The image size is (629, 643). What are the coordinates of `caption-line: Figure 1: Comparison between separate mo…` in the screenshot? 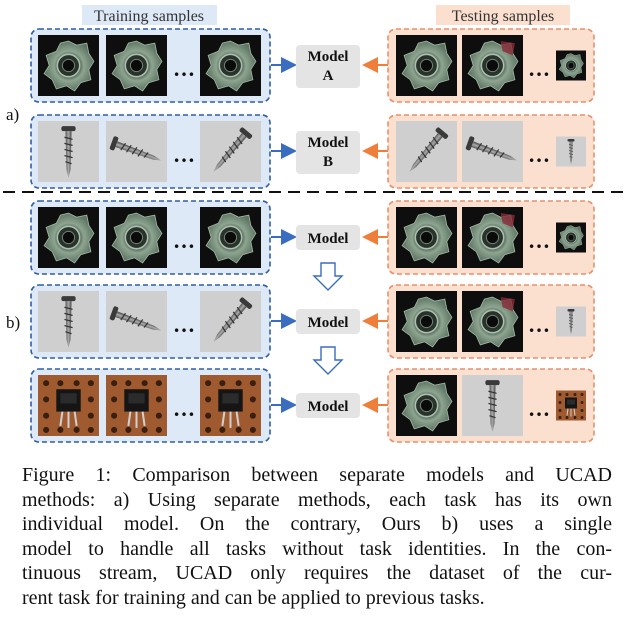 It's located at (317, 475).